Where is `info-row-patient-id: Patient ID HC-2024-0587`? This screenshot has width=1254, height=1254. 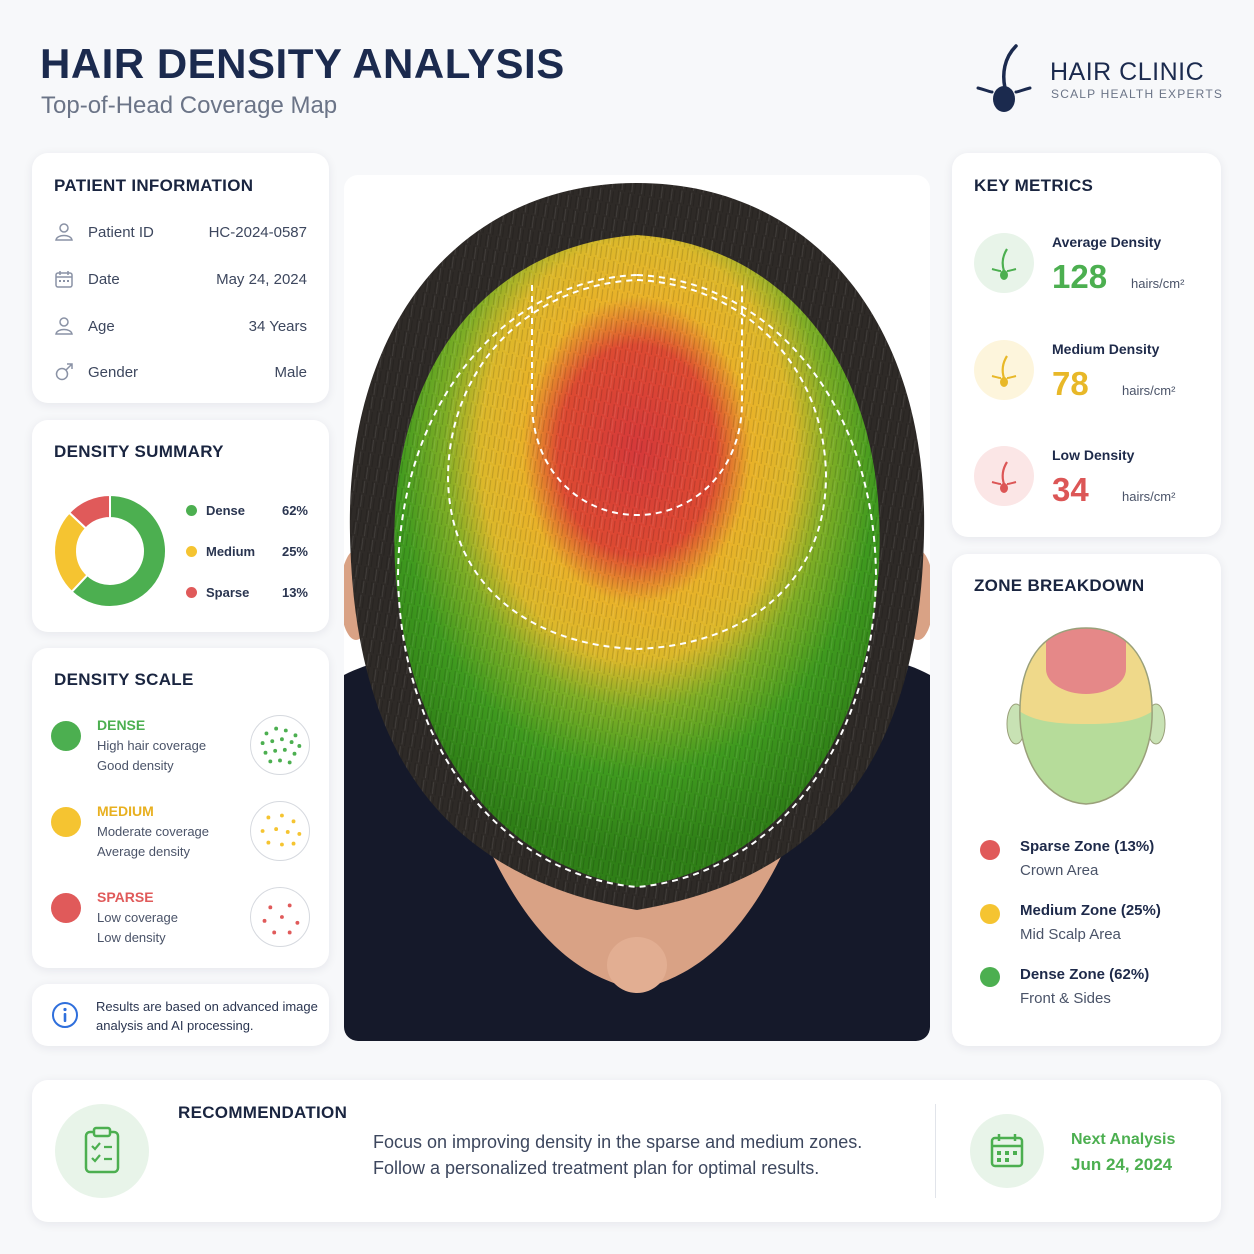 info-row-patient-id: Patient ID HC-2024-0587 is located at coordinates (180, 232).